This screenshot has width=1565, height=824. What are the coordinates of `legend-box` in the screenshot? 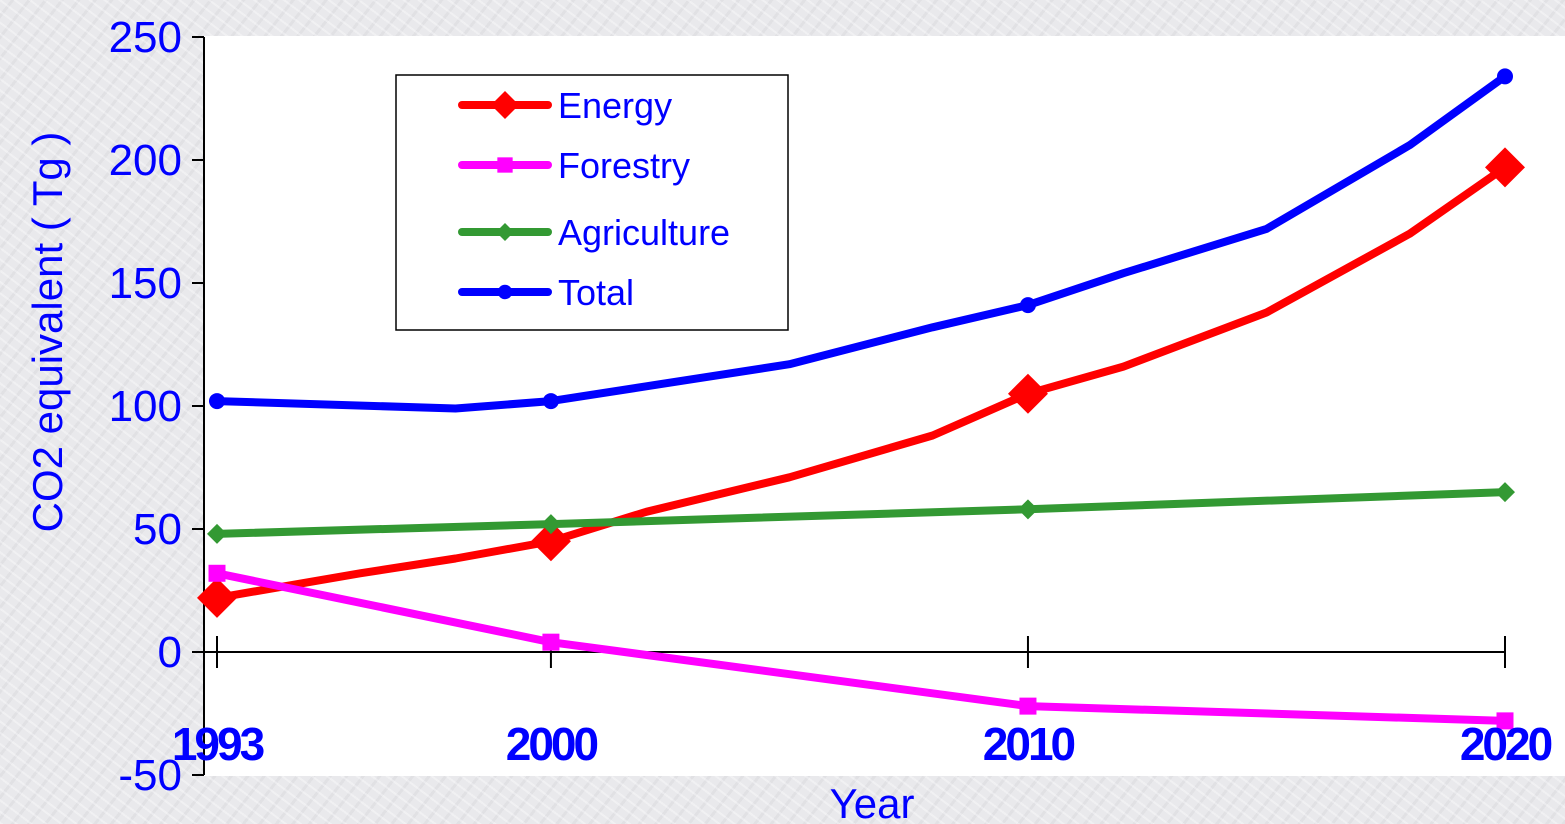 It's located at (592, 202).